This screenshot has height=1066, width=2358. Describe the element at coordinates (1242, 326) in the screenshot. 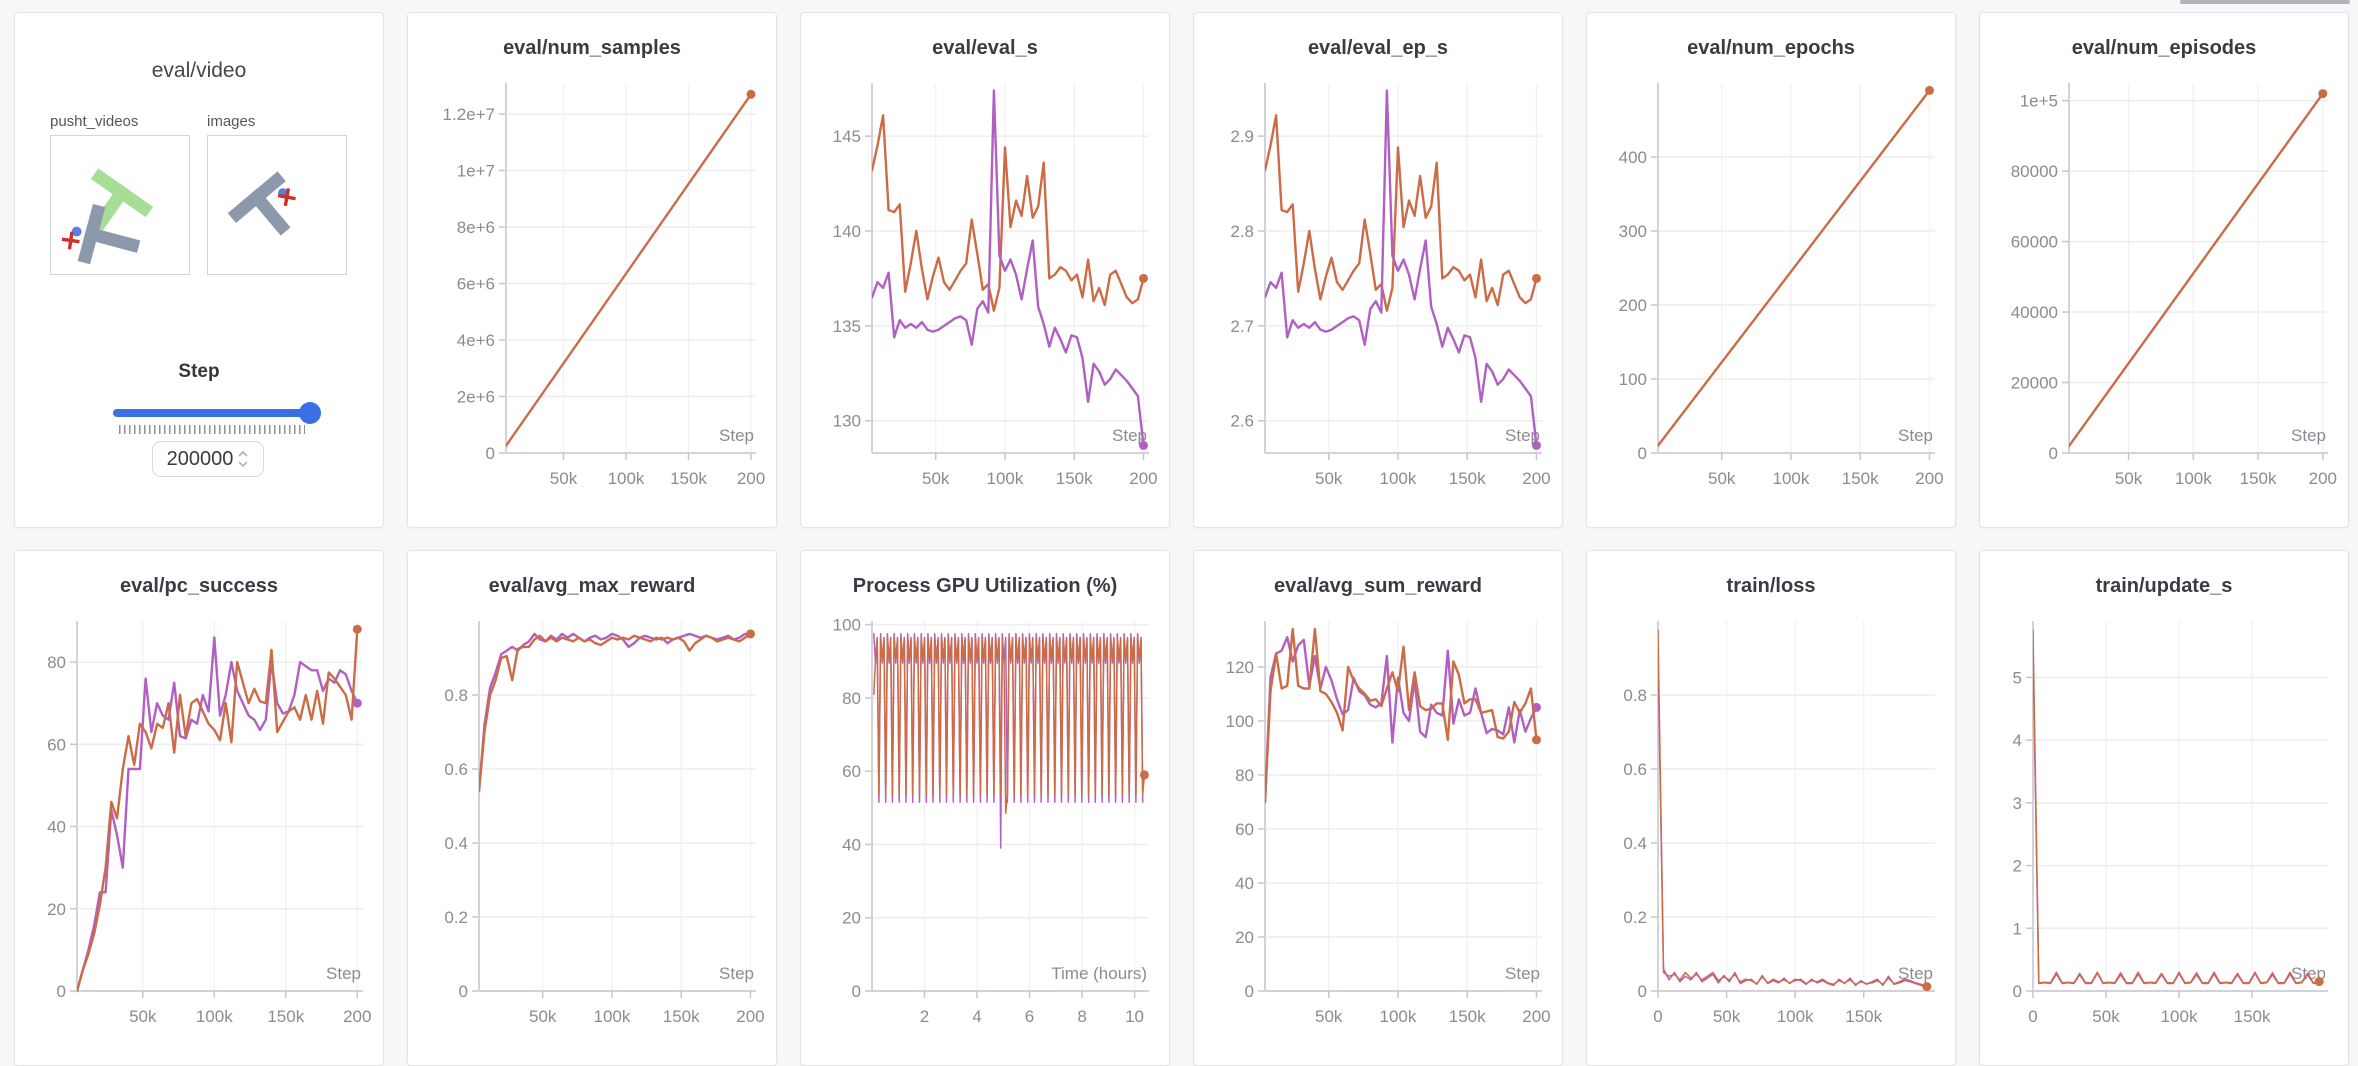

I see `svg-text: 2.7` at that location.